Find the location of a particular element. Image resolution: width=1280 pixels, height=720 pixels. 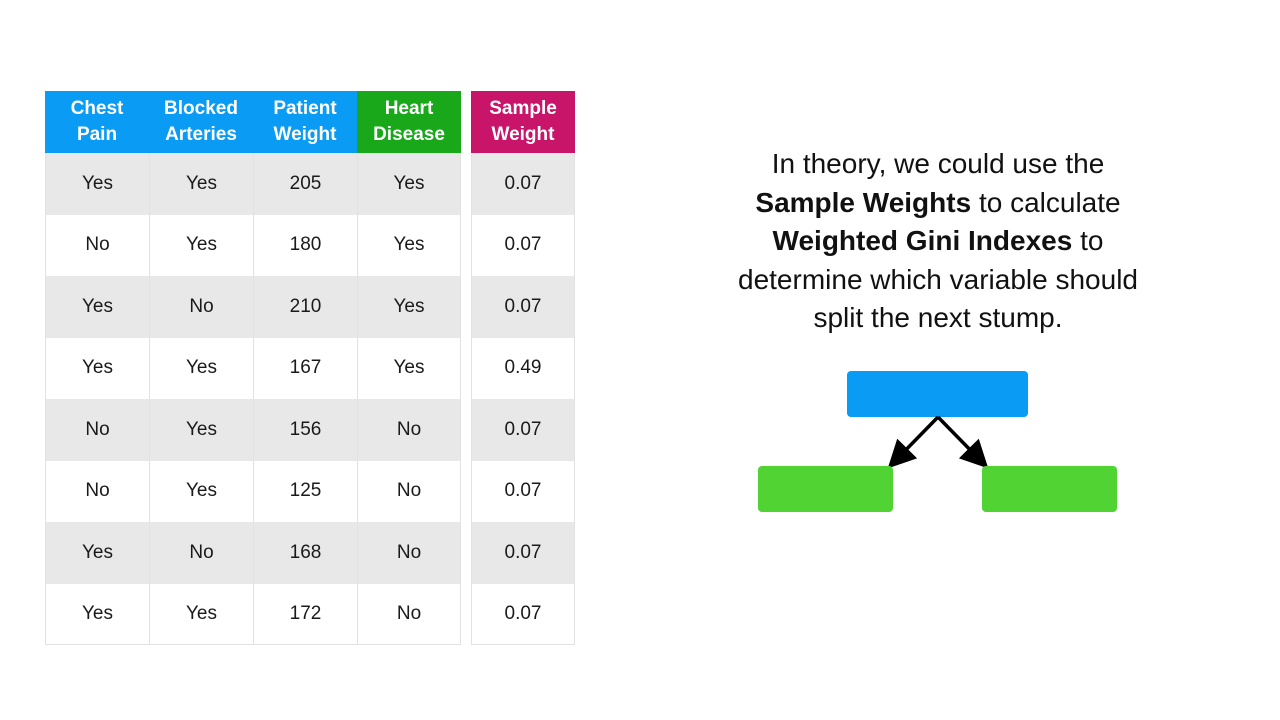

sample-weights-term: Sample Weights is located at coordinates (863, 202).